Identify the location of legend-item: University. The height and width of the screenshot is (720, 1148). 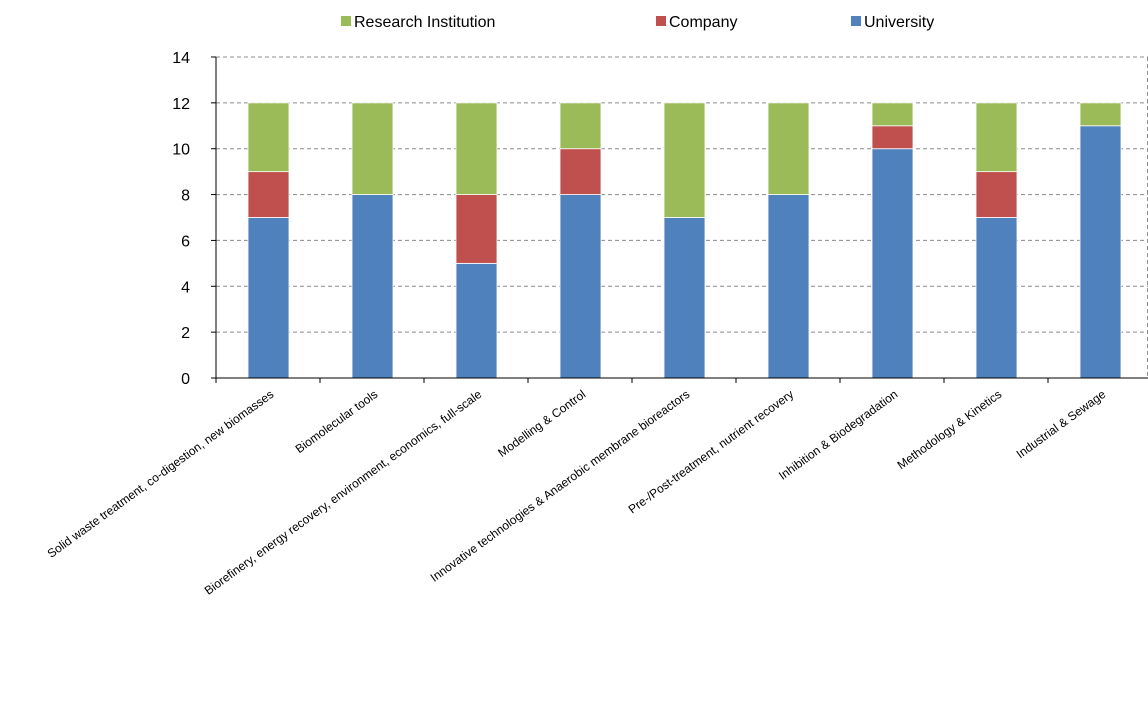
(892, 22).